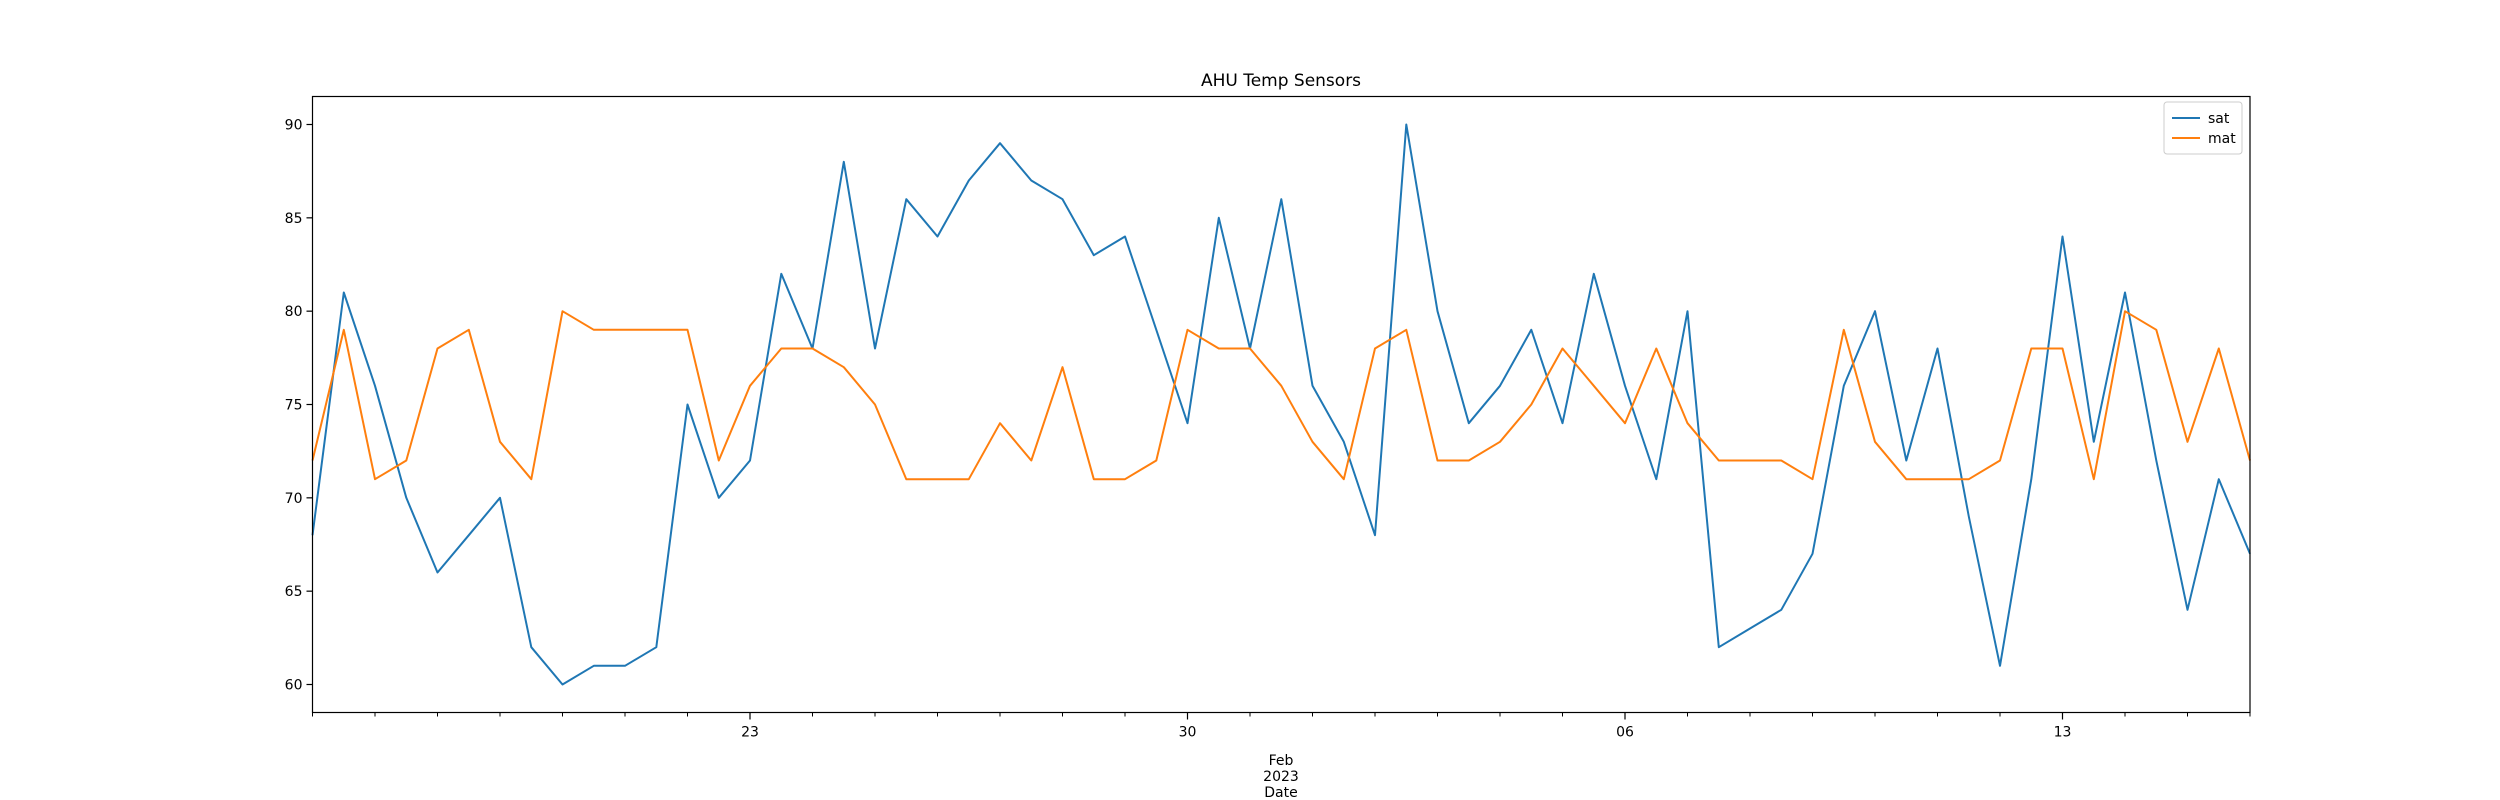 This screenshot has height=800, width=2500. What do you see at coordinates (2219, 119) in the screenshot?
I see `legend-label-sat: sat` at bounding box center [2219, 119].